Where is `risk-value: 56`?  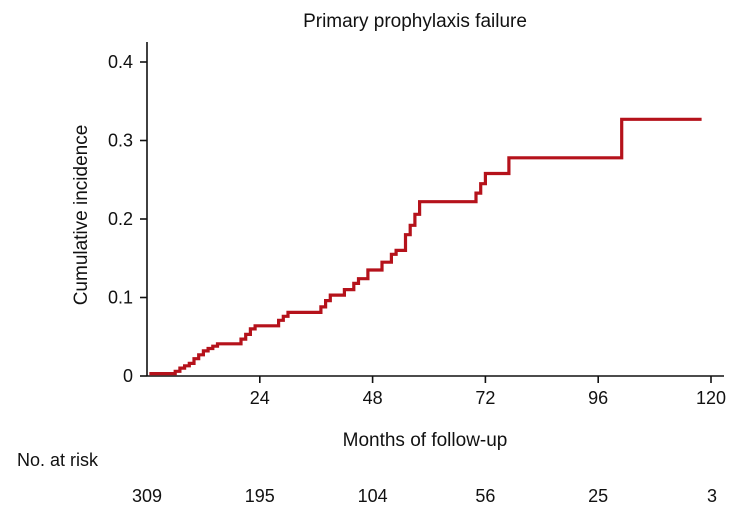 risk-value: 56 is located at coordinates (485, 496).